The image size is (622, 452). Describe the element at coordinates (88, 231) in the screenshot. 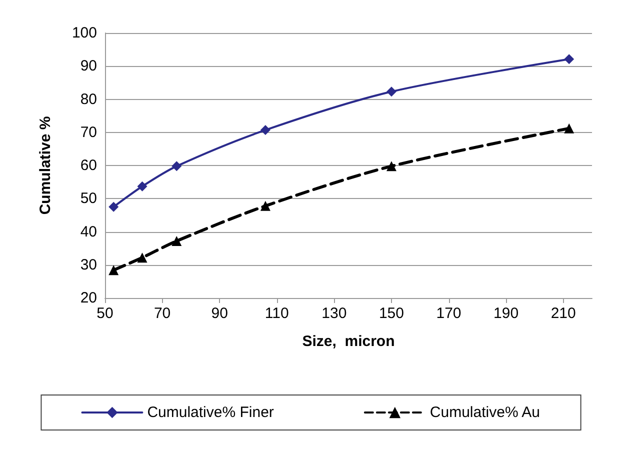

I see `y-tick-label: 40` at that location.